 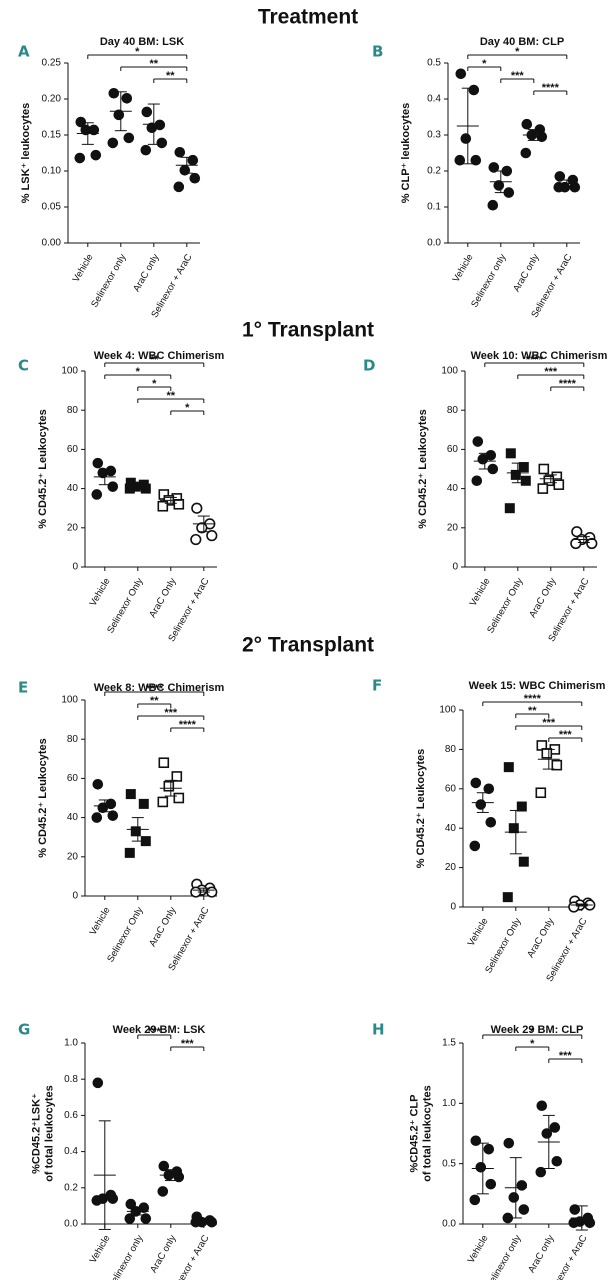 I want to click on panel-title: Week 15: WBC Chimerism, so click(x=537, y=686).